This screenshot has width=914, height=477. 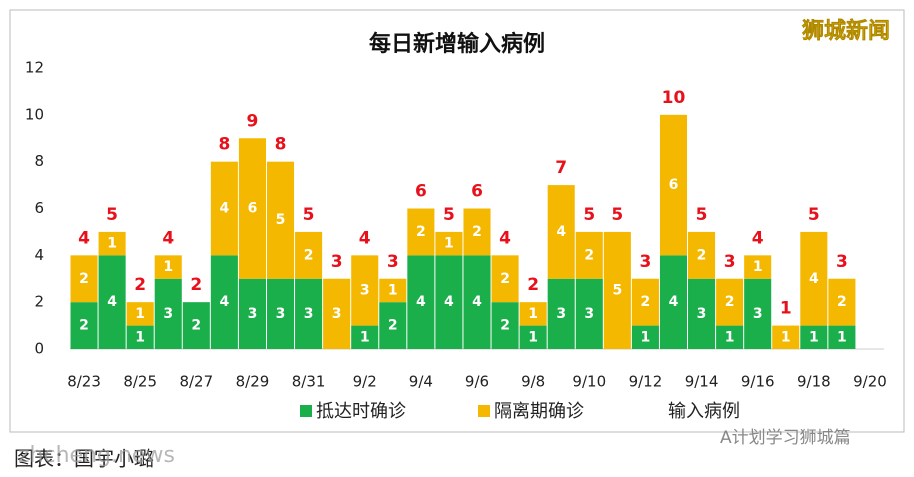 I want to click on x-tick-label: 9/10, so click(x=589, y=382).